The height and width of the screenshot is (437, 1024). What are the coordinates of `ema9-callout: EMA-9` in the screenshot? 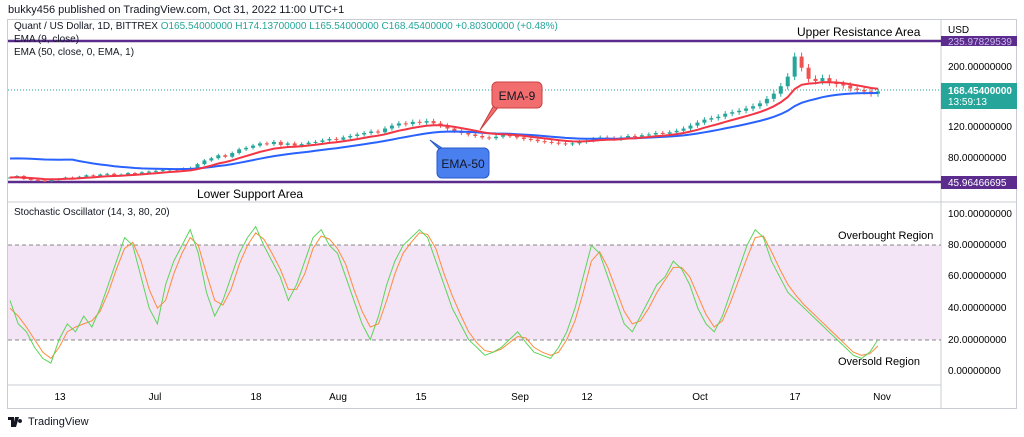 It's located at (511, 106).